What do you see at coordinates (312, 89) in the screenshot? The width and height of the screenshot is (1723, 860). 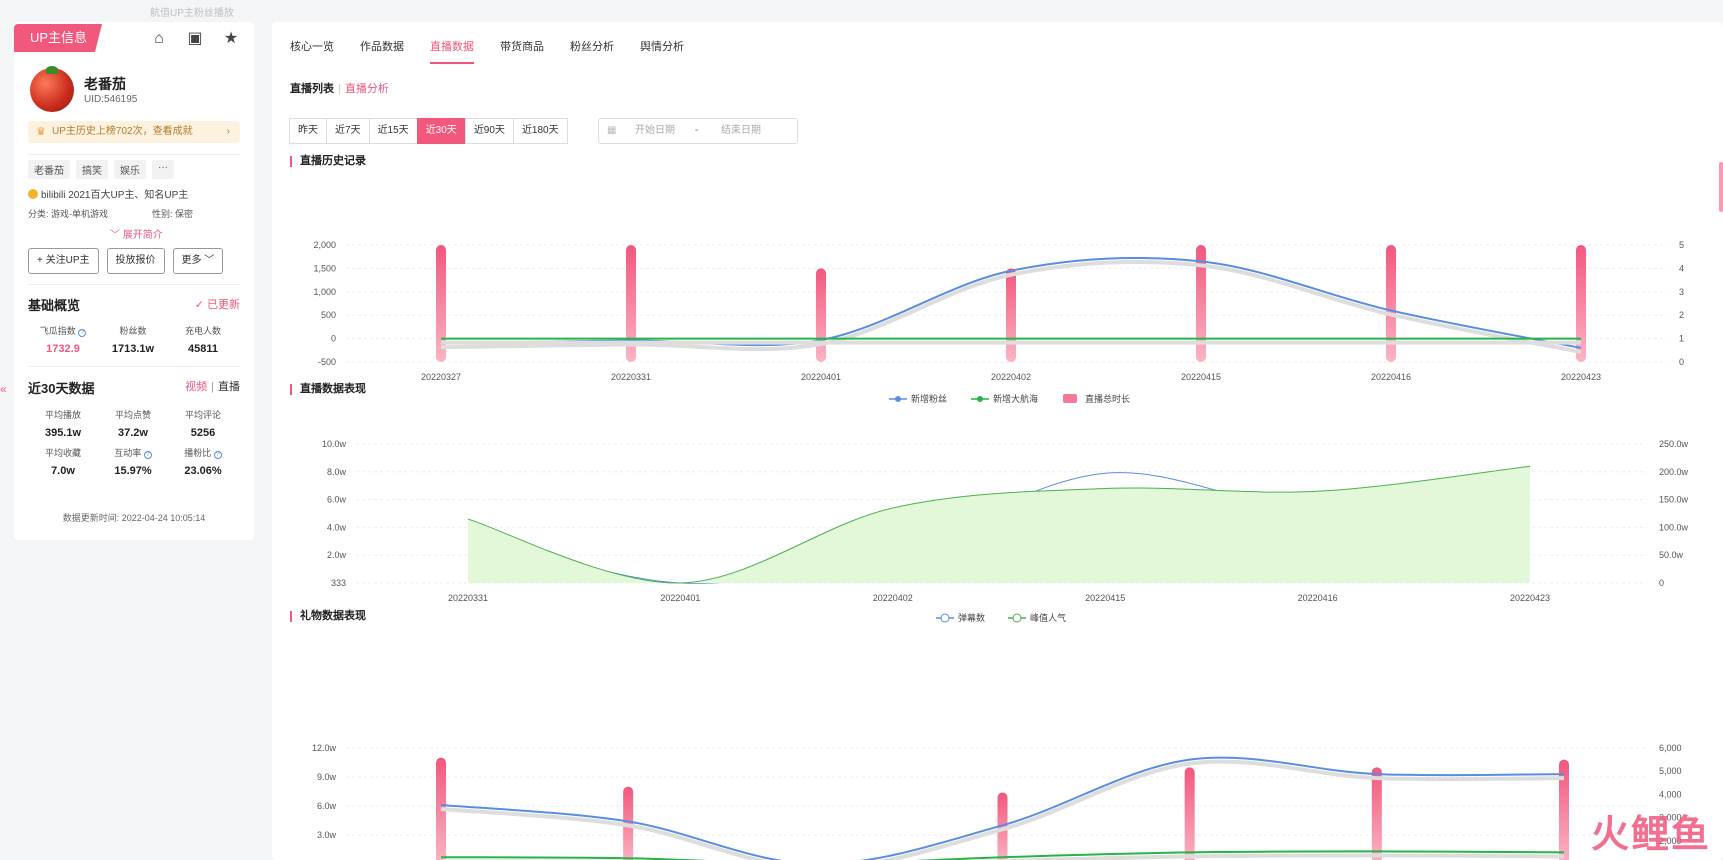 I see `subtab-live-list: 直播列表` at bounding box center [312, 89].